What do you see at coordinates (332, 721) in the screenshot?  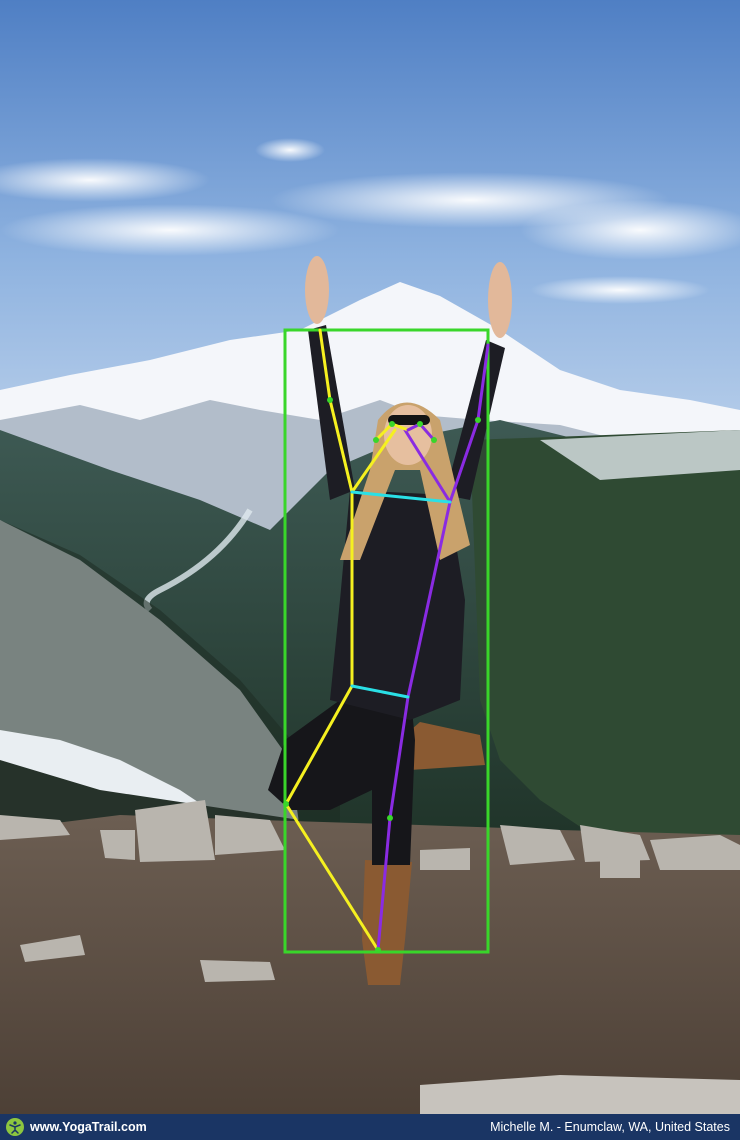 I see `left-leg-line` at bounding box center [332, 721].